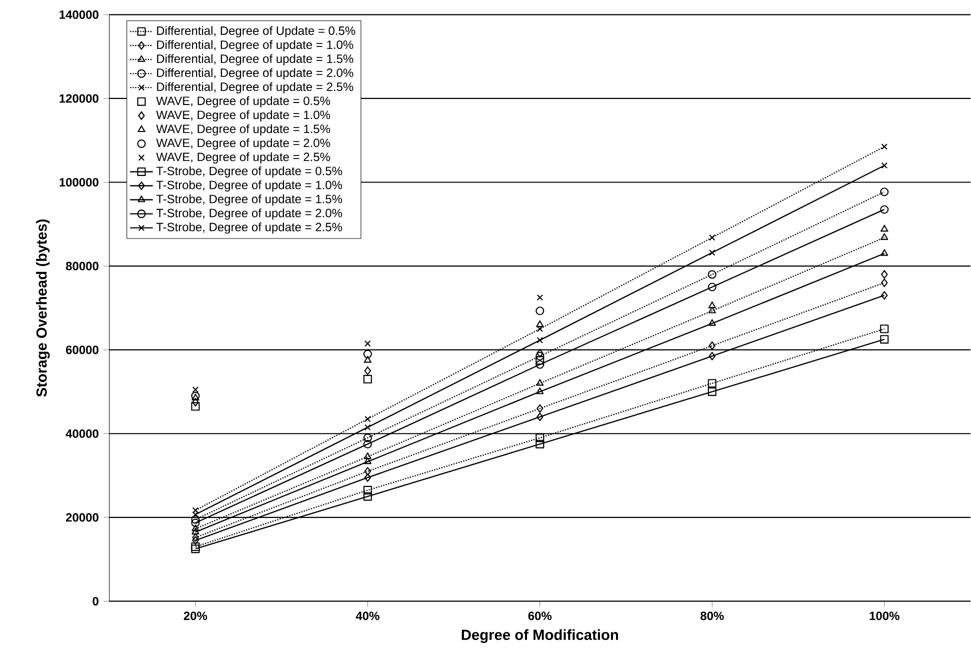  I want to click on y-tick-label: 20000, so click(82, 517).